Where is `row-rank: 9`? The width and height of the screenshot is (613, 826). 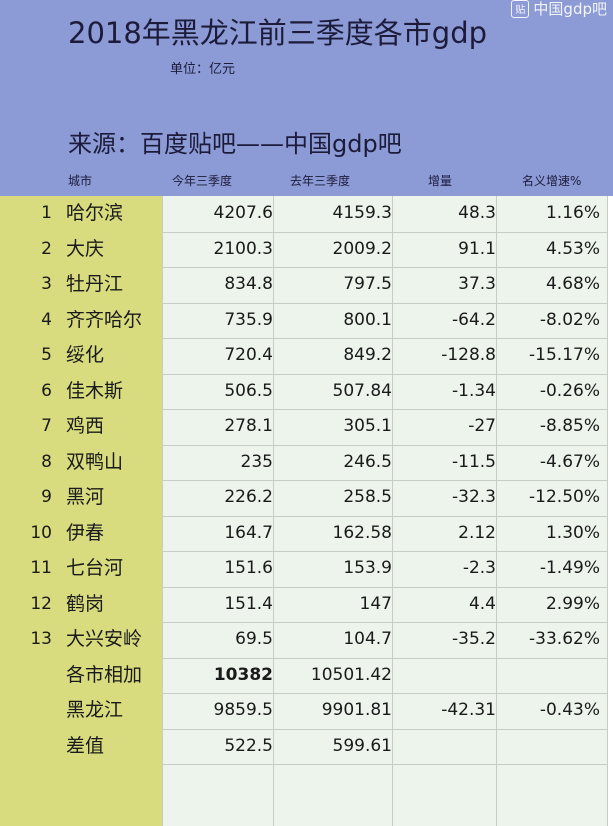
row-rank: 9 is located at coordinates (46, 497).